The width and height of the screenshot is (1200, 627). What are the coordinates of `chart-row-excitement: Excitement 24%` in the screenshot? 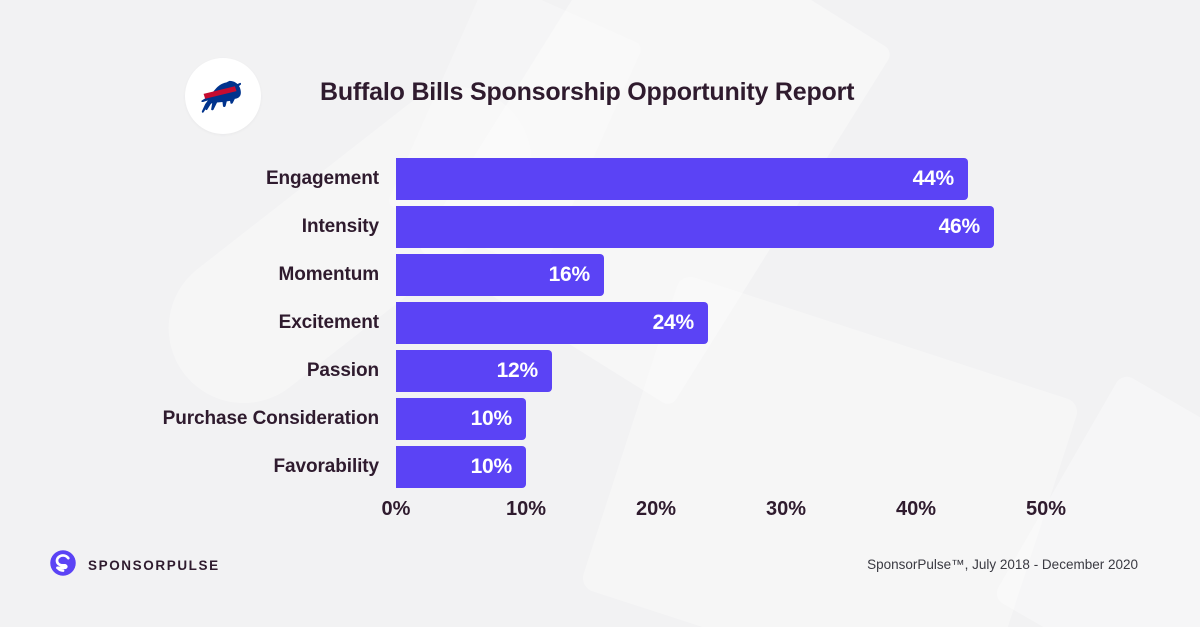 It's located at (600, 323).